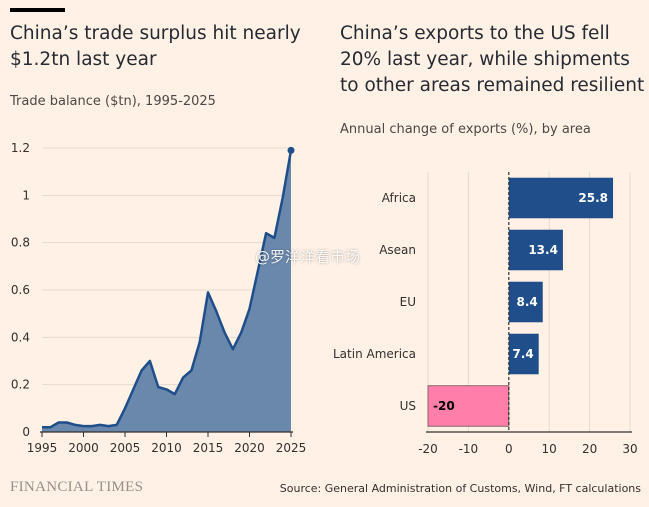 This screenshot has height=507, width=649. I want to click on bar-africa, so click(561, 198).